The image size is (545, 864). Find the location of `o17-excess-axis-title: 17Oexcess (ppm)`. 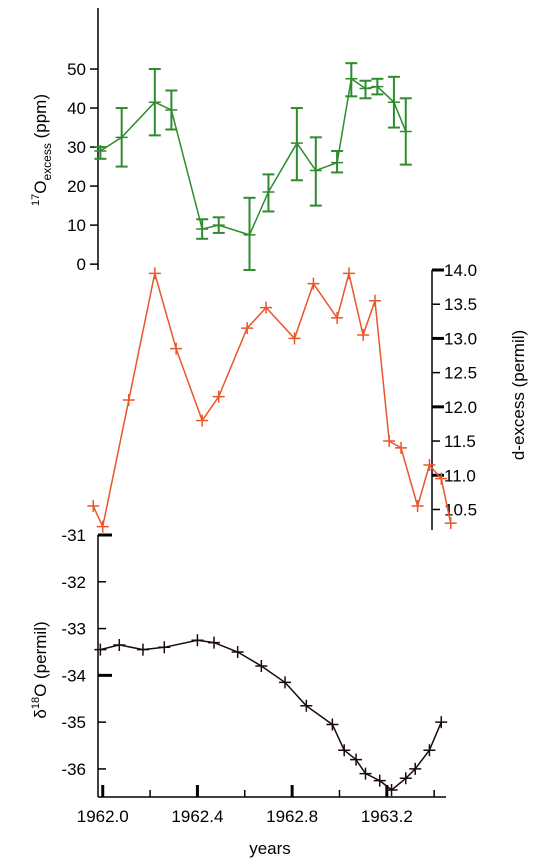

o17-excess-axis-title: 17Oexcess (ppm) is located at coordinates (42, 150).